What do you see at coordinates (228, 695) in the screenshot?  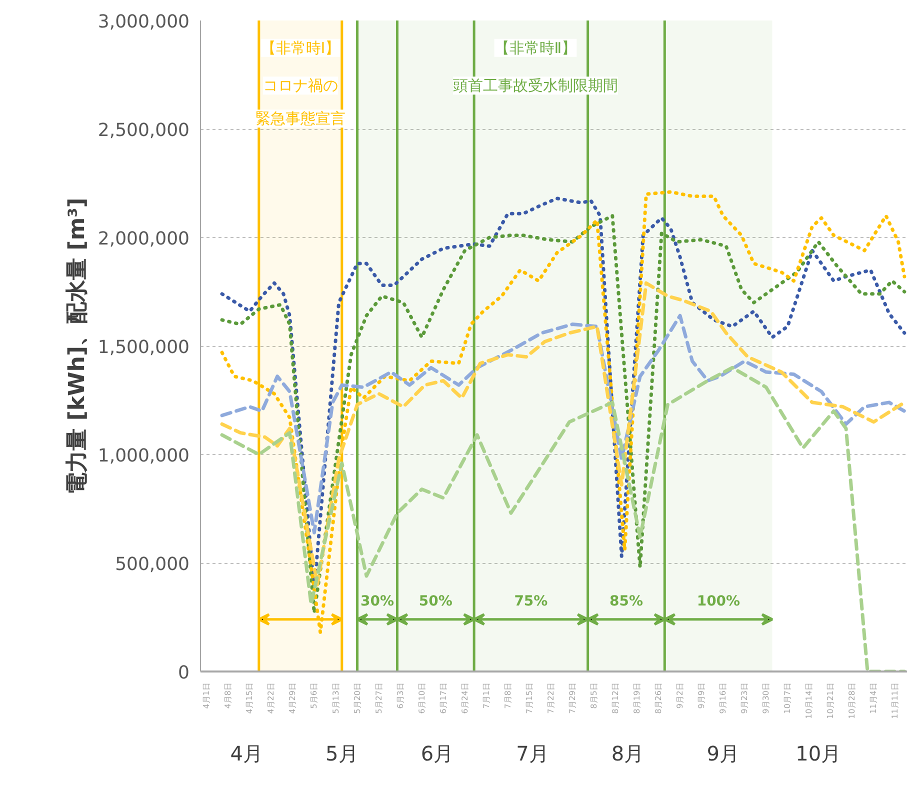 I see `x-tick-label: 4月8日` at bounding box center [228, 695].